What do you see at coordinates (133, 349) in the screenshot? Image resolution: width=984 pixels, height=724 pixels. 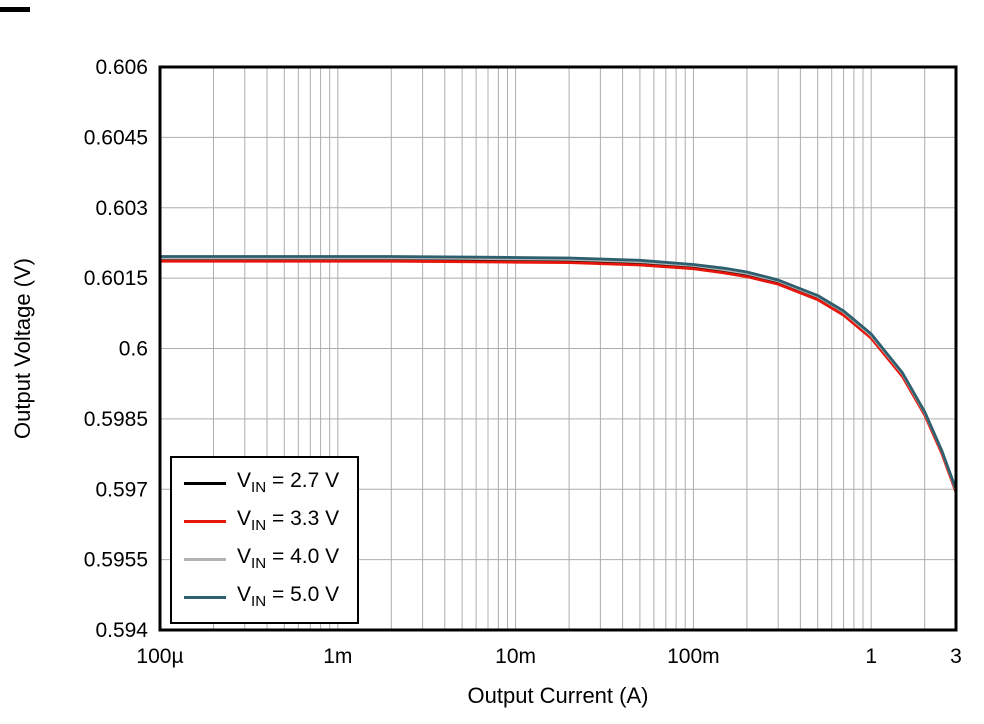 I see `y-tick-label: 0.6` at bounding box center [133, 349].